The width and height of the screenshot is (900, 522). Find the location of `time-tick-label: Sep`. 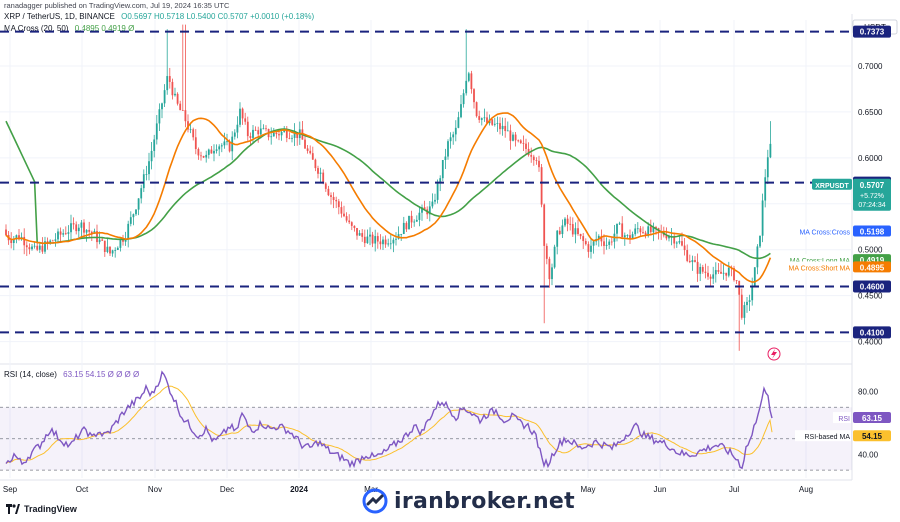

time-tick-label: Sep is located at coordinates (10, 489).